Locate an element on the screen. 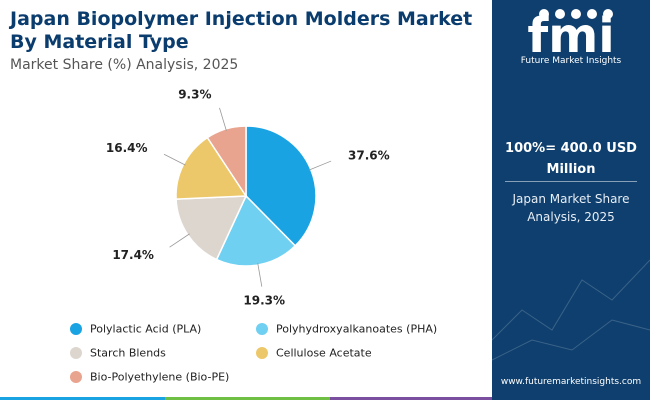 The height and width of the screenshot is (400, 650). divider is located at coordinates (571, 181).